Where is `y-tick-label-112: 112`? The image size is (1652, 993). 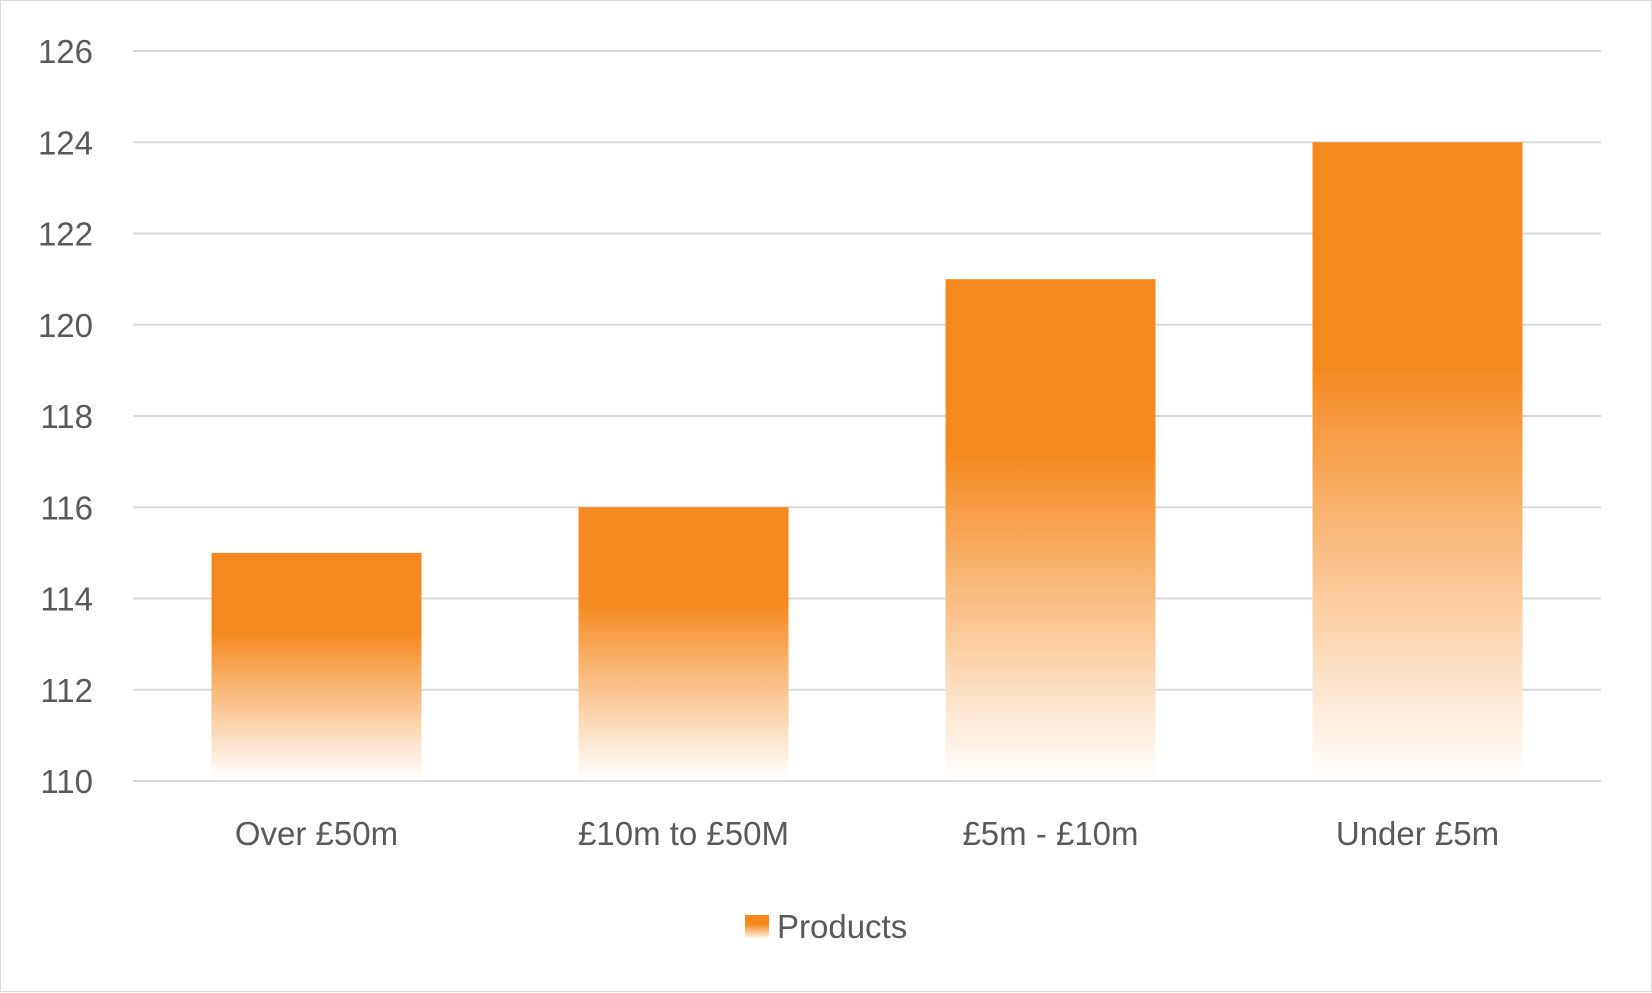 y-tick-label-112: 112 is located at coordinates (66, 690).